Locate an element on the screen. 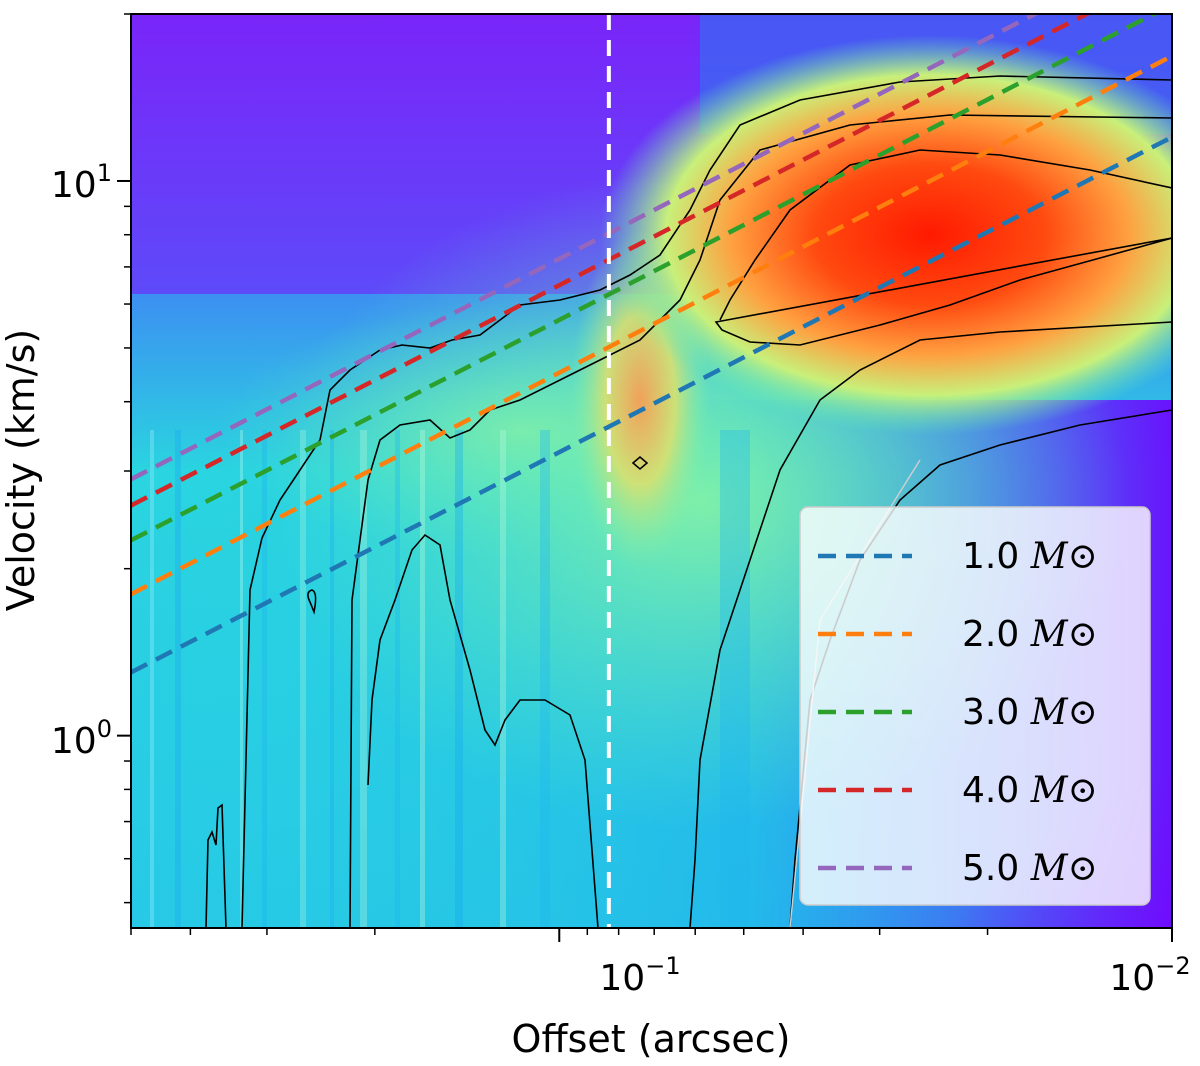 This screenshot has height=1066, width=1200. legend-label-5-0: 5.0 M⊙ is located at coordinates (1030, 868).